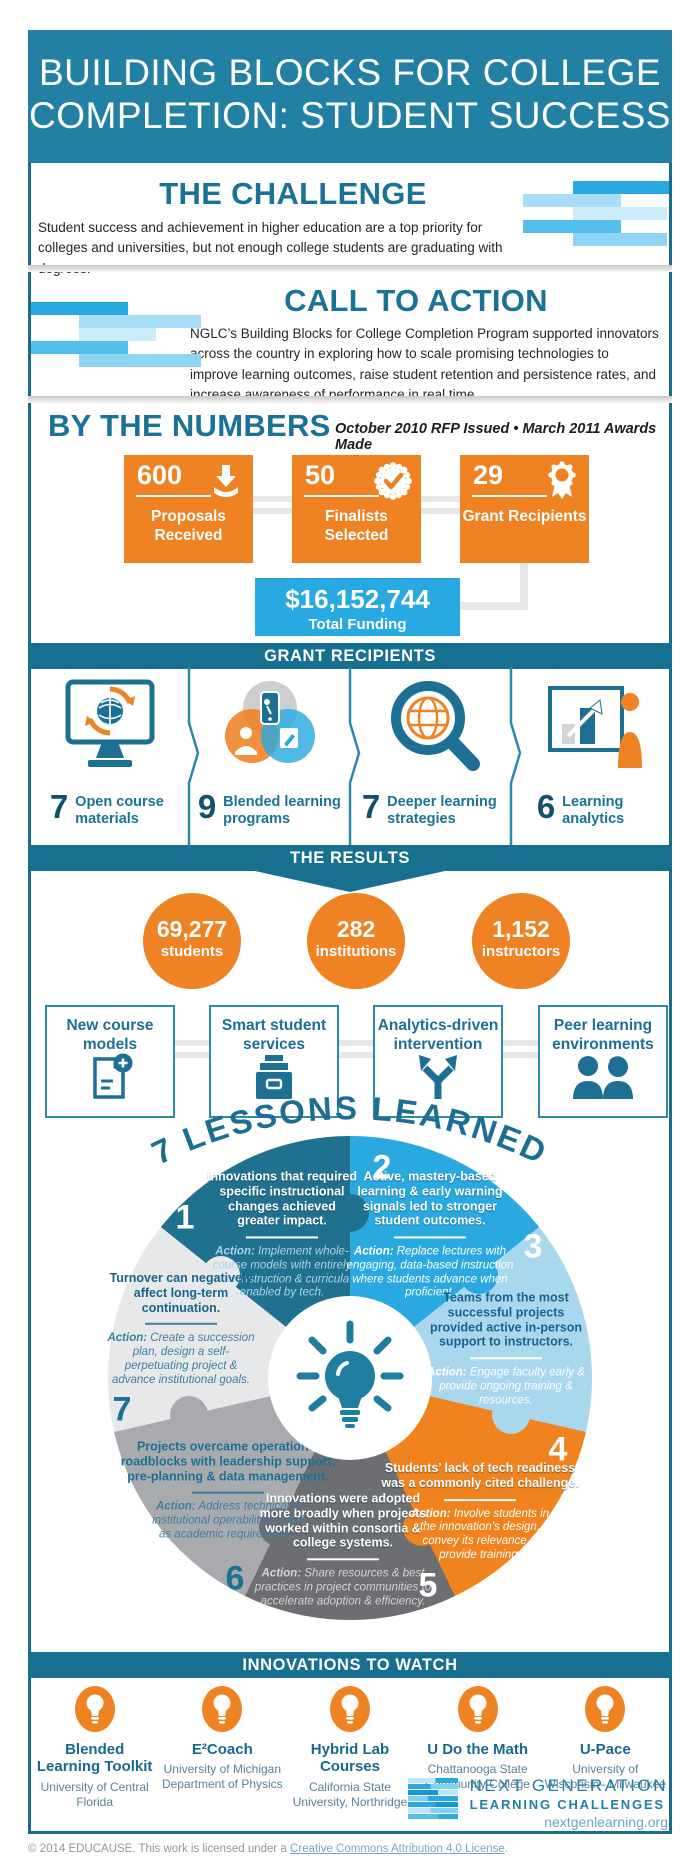  I want to click on category-box-peer-learning: Peer learning environments, so click(603, 1061).